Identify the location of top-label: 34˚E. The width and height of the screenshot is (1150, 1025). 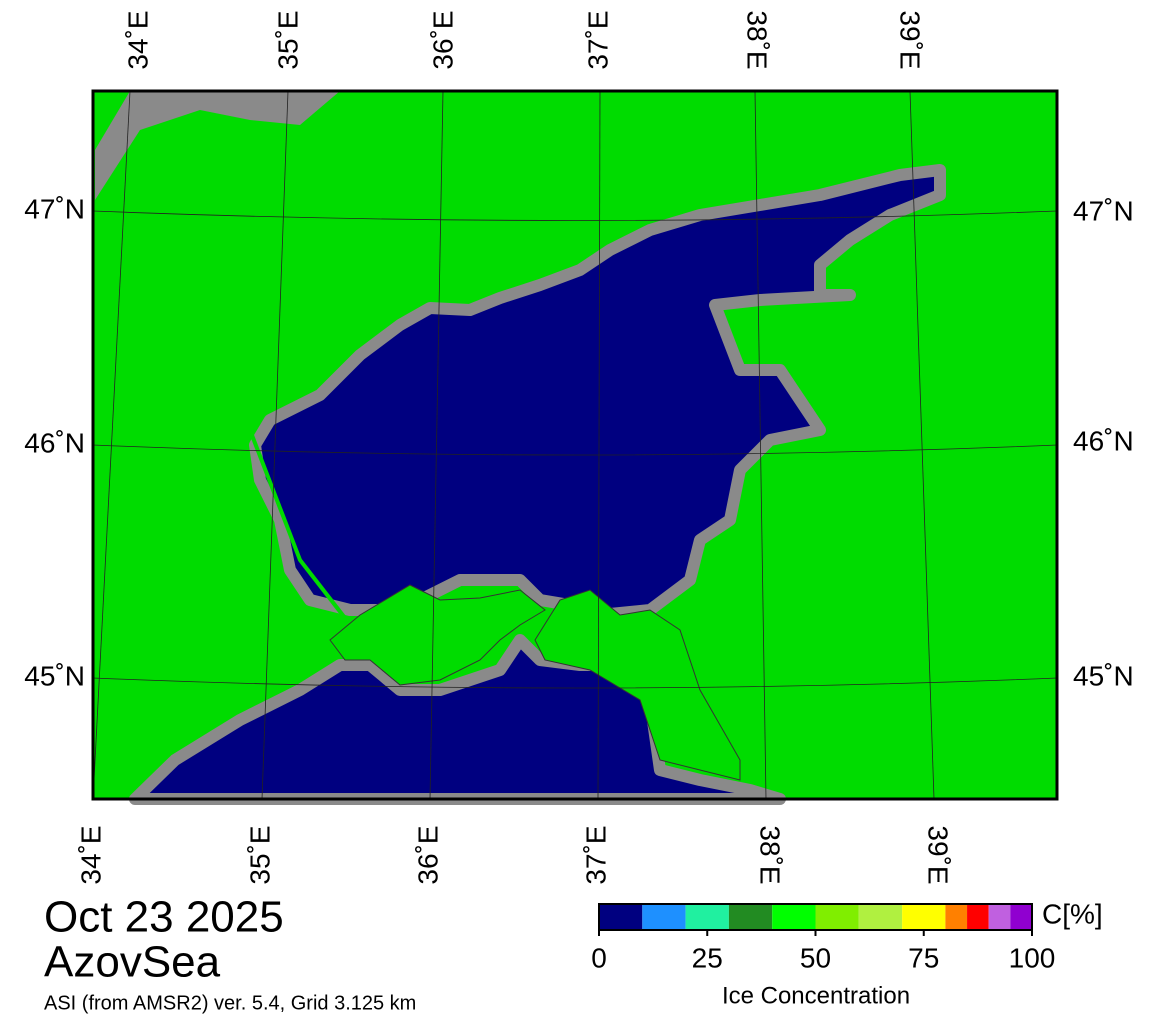
(137, 39).